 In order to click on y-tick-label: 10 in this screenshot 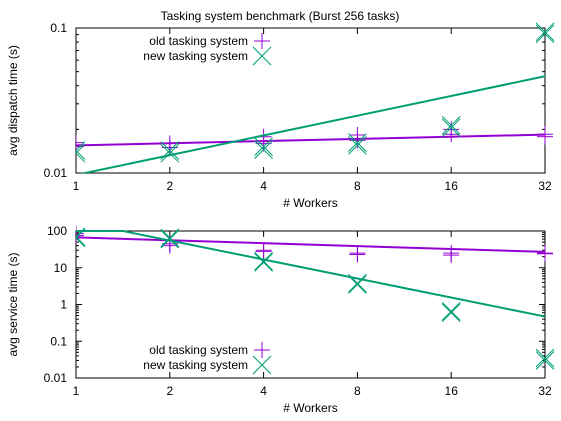, I will do `click(61, 268)`.